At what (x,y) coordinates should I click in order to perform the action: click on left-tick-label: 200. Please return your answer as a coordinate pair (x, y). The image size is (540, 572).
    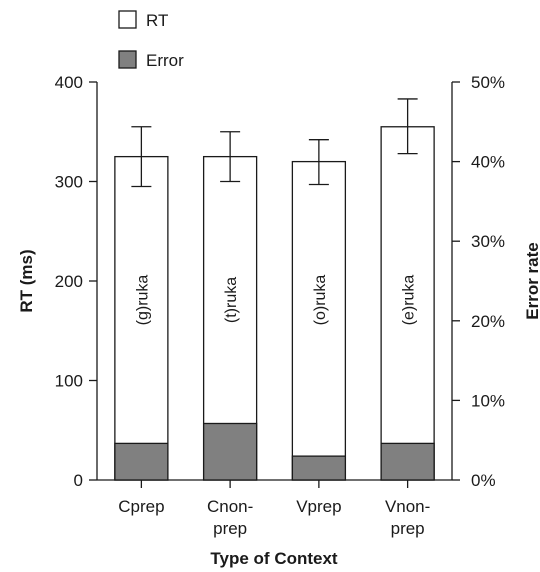
    Looking at the image, I should click on (69, 281).